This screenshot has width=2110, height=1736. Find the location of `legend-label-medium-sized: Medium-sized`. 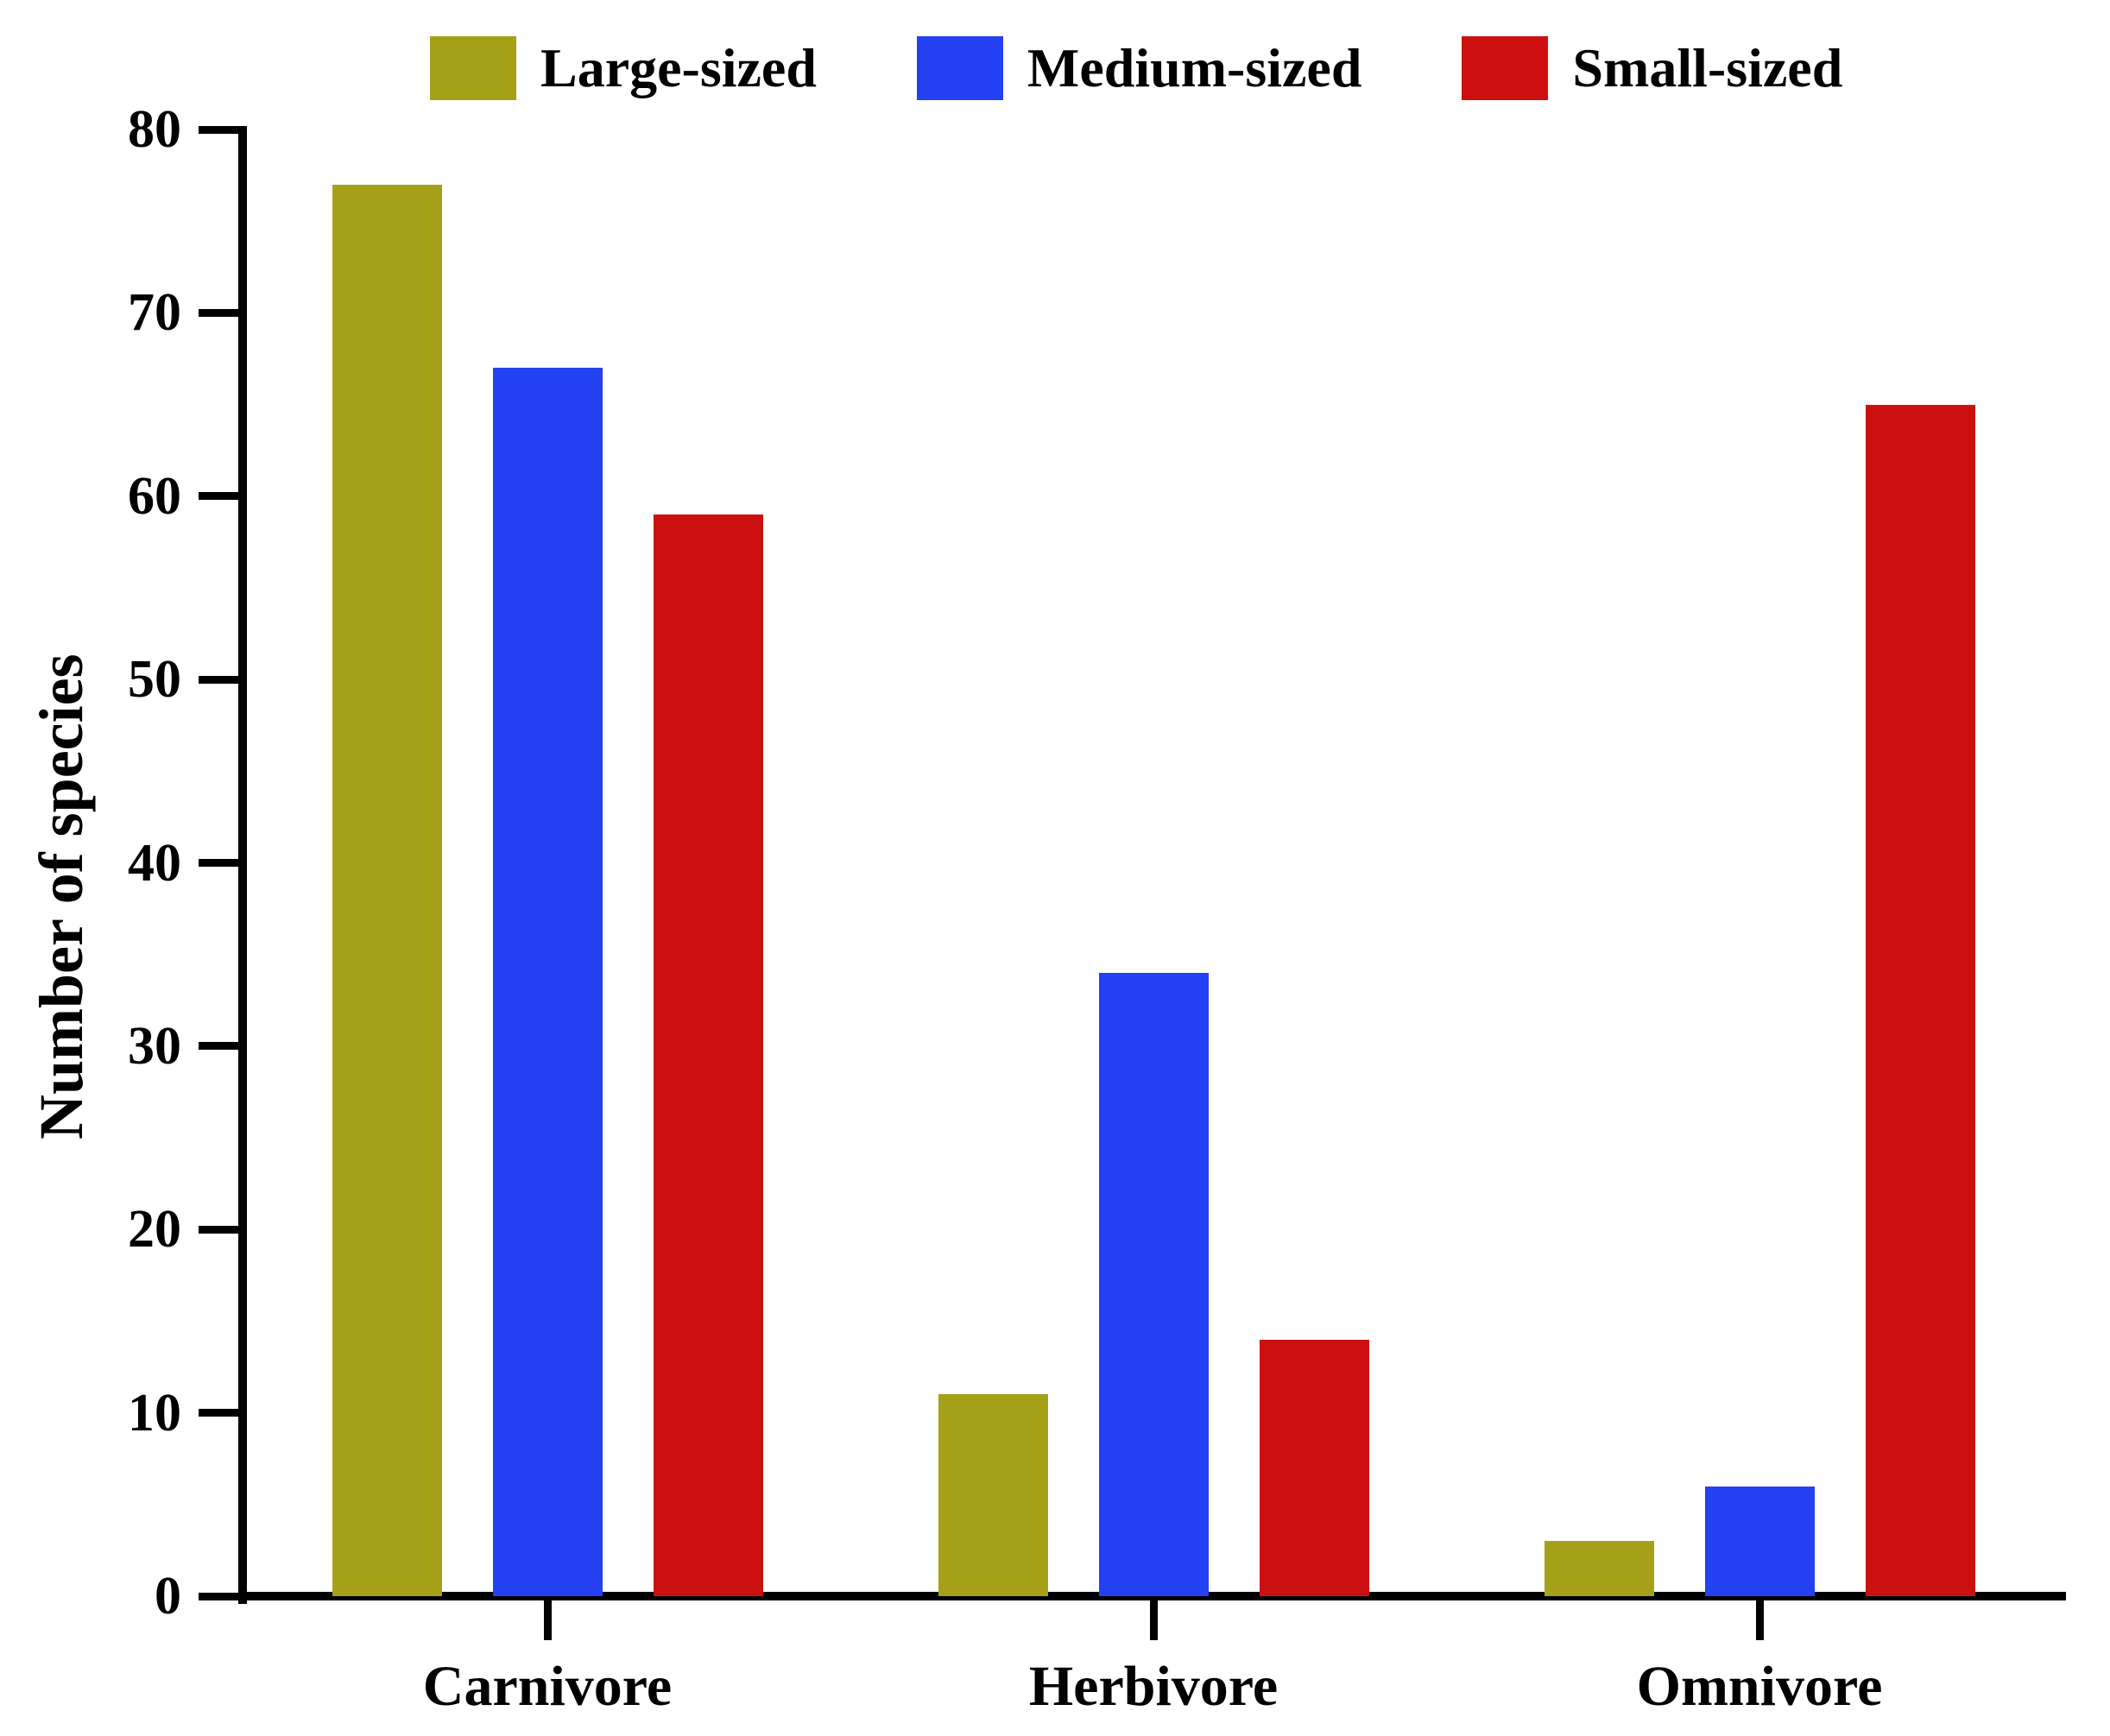

legend-label-medium-sized: Medium-sized is located at coordinates (1194, 67).